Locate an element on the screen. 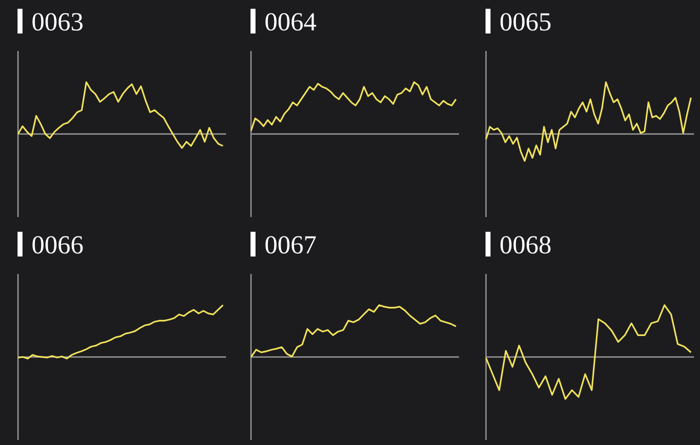 This screenshot has height=445, width=700. chart-title: 0064 is located at coordinates (291, 22).